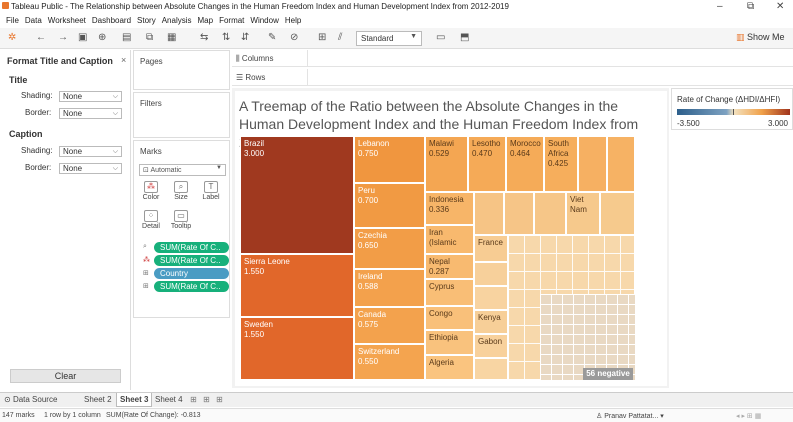 This screenshot has height=422, width=793. I want to click on treemap-cell-congo: Congo, so click(449, 318).